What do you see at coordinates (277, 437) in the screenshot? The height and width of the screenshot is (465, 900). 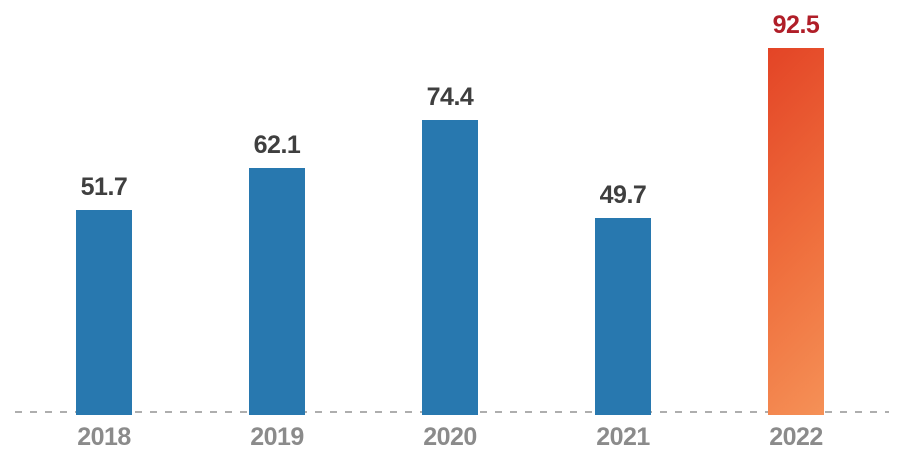 I see `x-tick-label-2019: 2019` at bounding box center [277, 437].